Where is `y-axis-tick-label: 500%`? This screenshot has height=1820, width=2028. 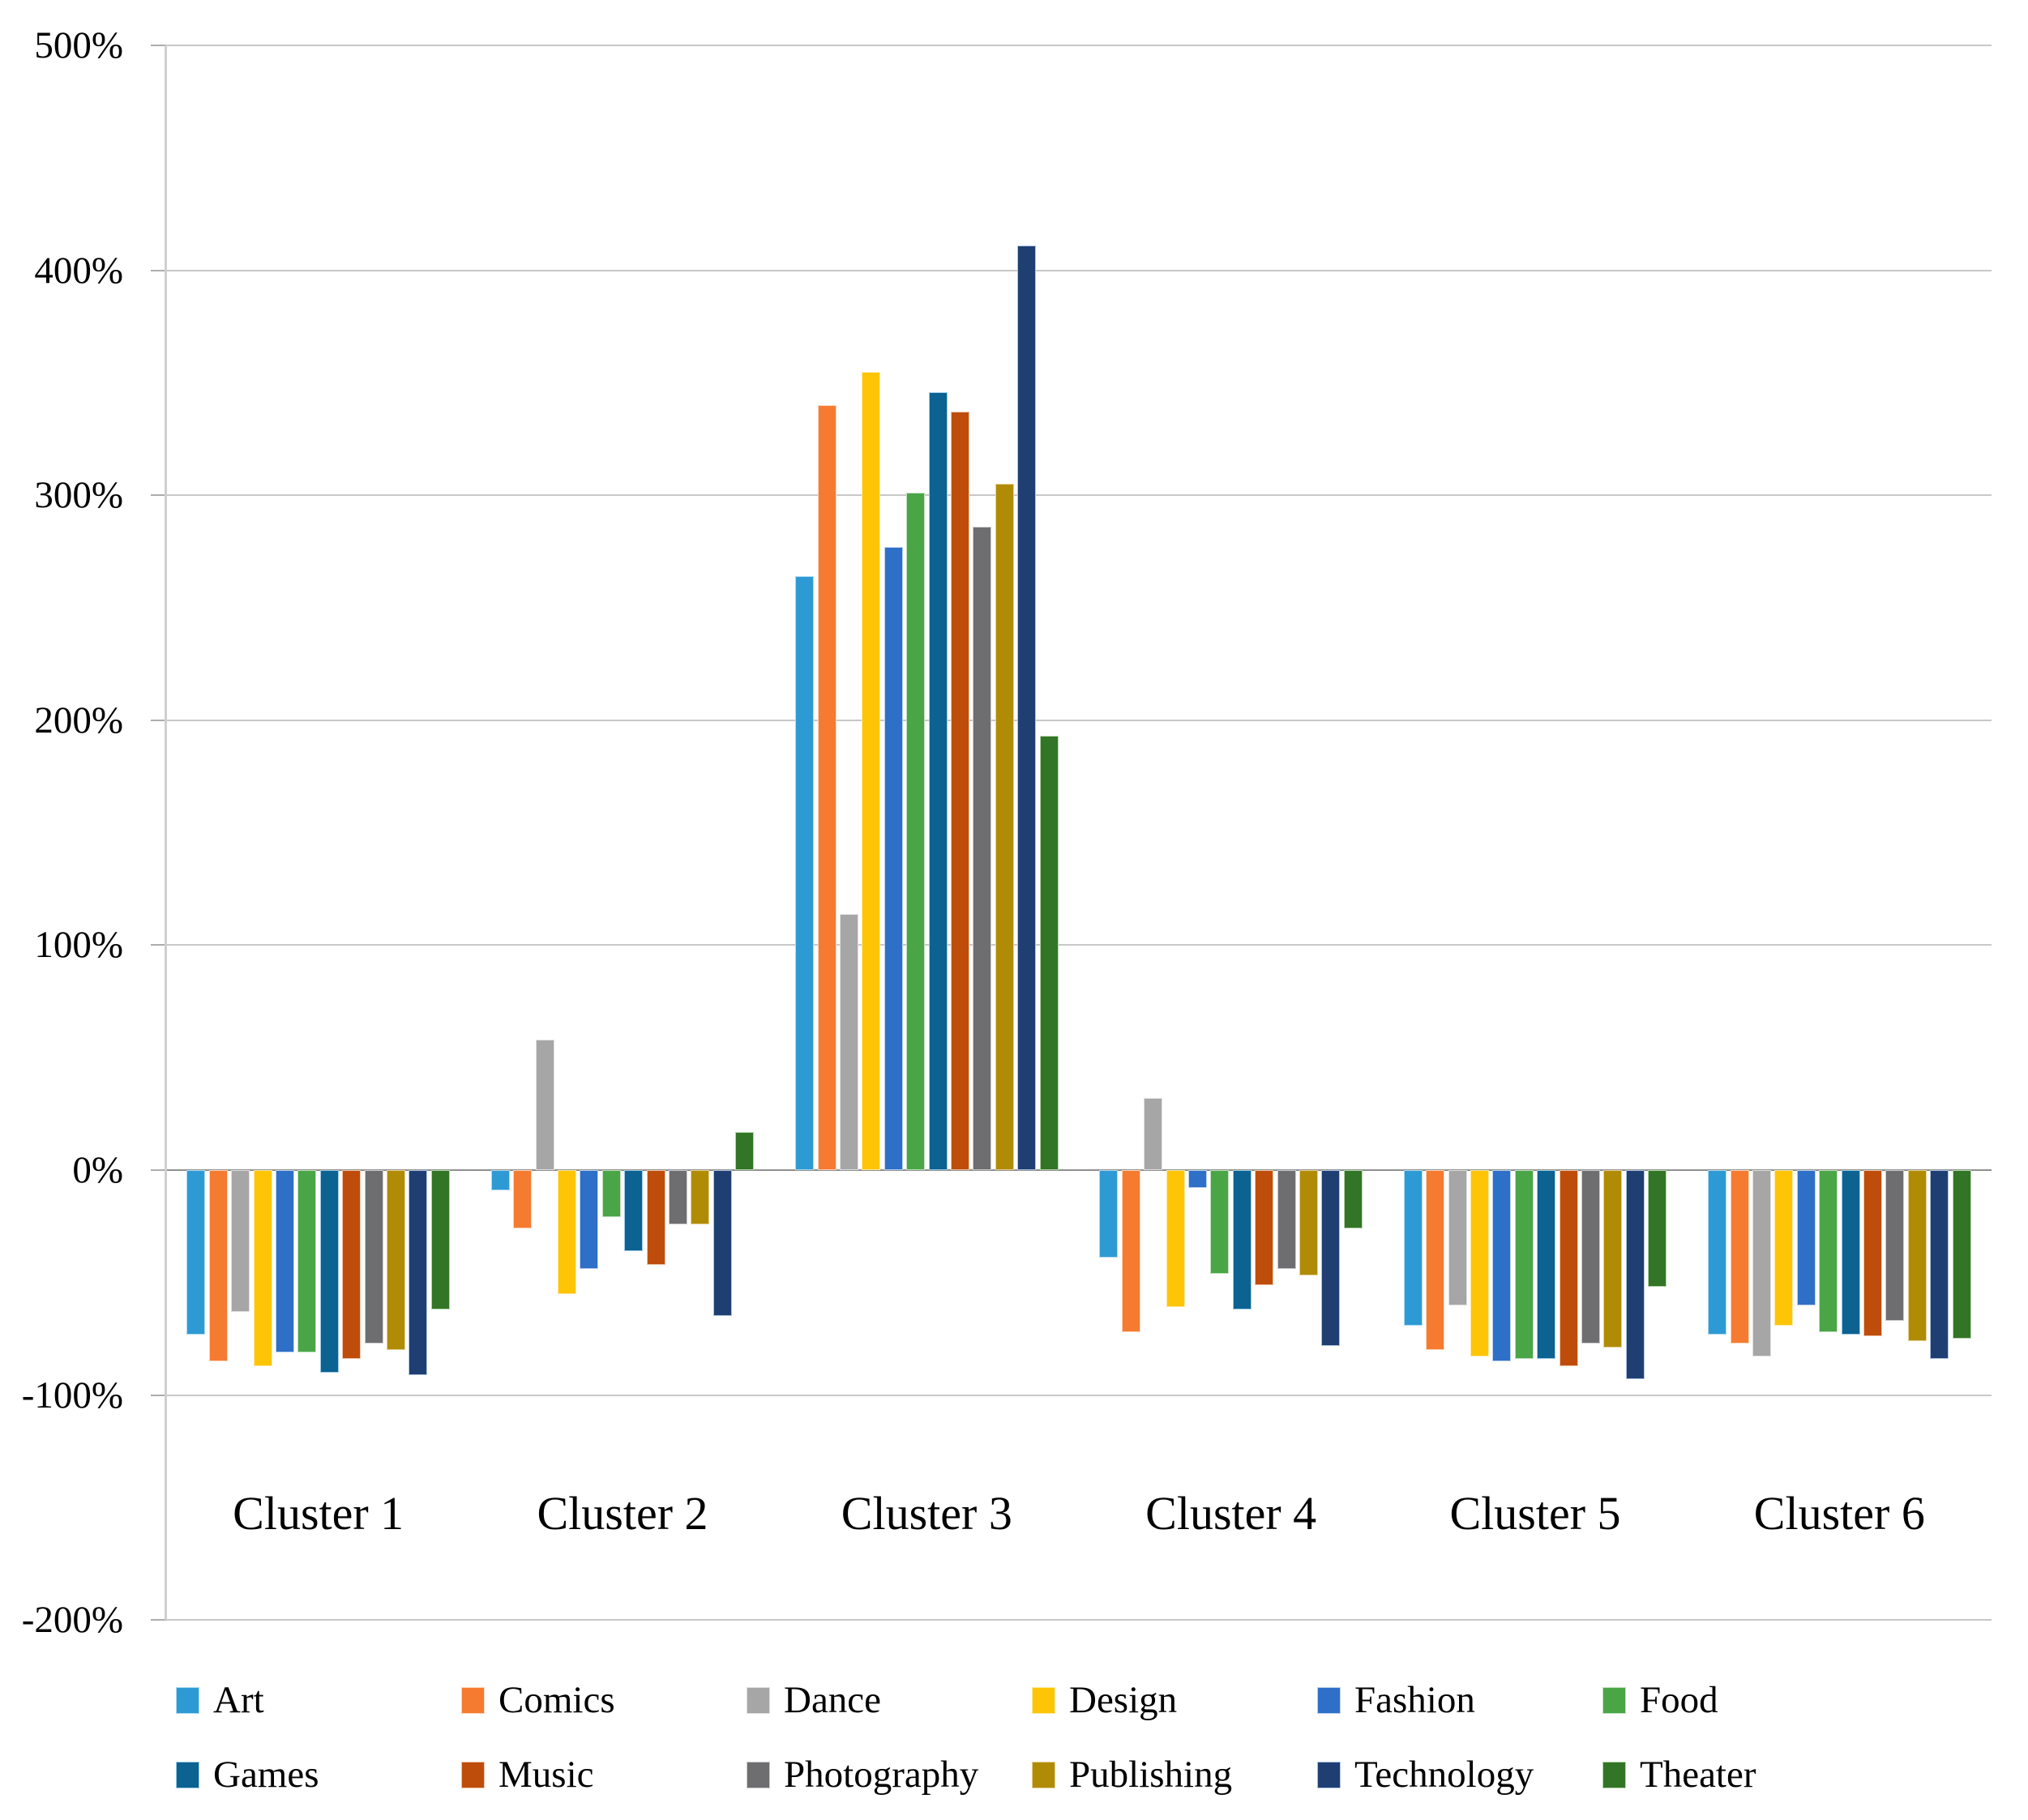
y-axis-tick-label: 500% is located at coordinates (78, 45).